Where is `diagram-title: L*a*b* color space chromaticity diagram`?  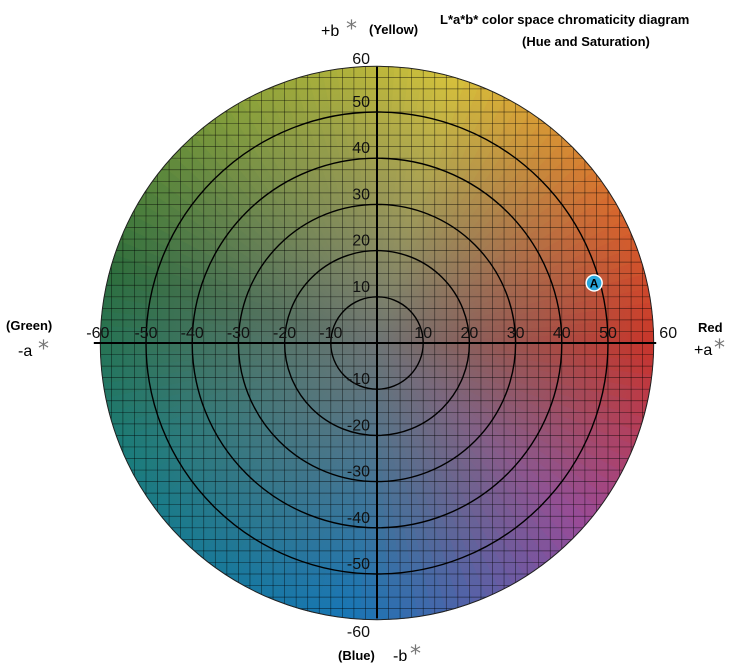 diagram-title: L*a*b* color space chromaticity diagram is located at coordinates (564, 19).